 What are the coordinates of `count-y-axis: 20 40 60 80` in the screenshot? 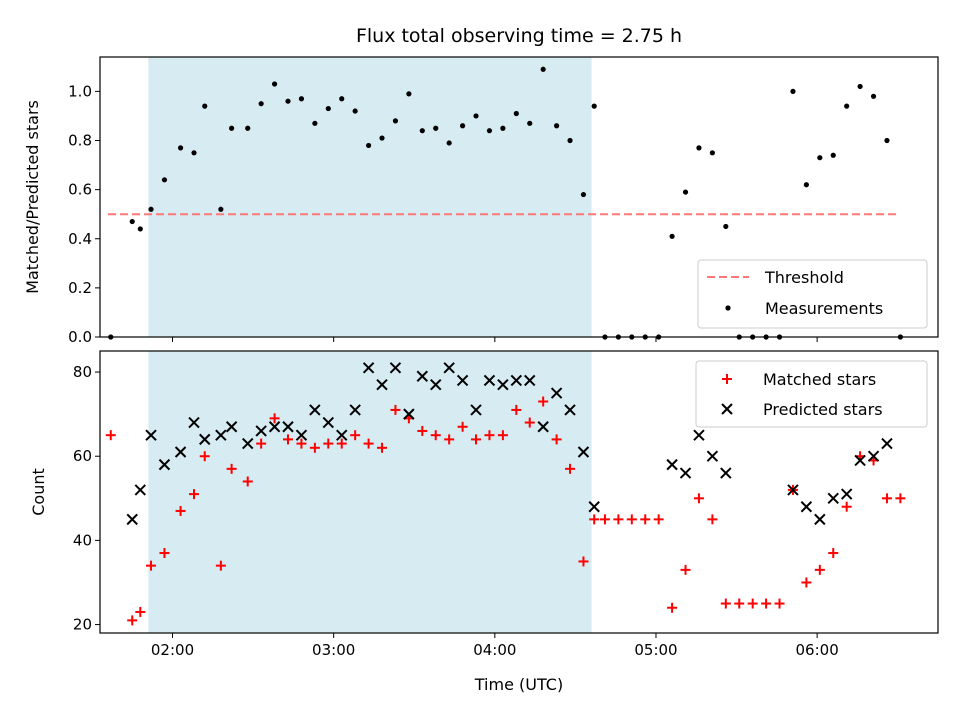 It's located at (86, 498).